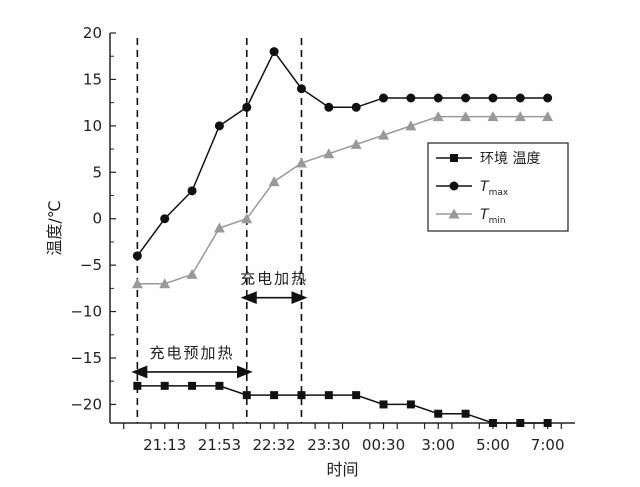  What do you see at coordinates (493, 445) in the screenshot?
I see `x-tick-label: 5:00` at bounding box center [493, 445].